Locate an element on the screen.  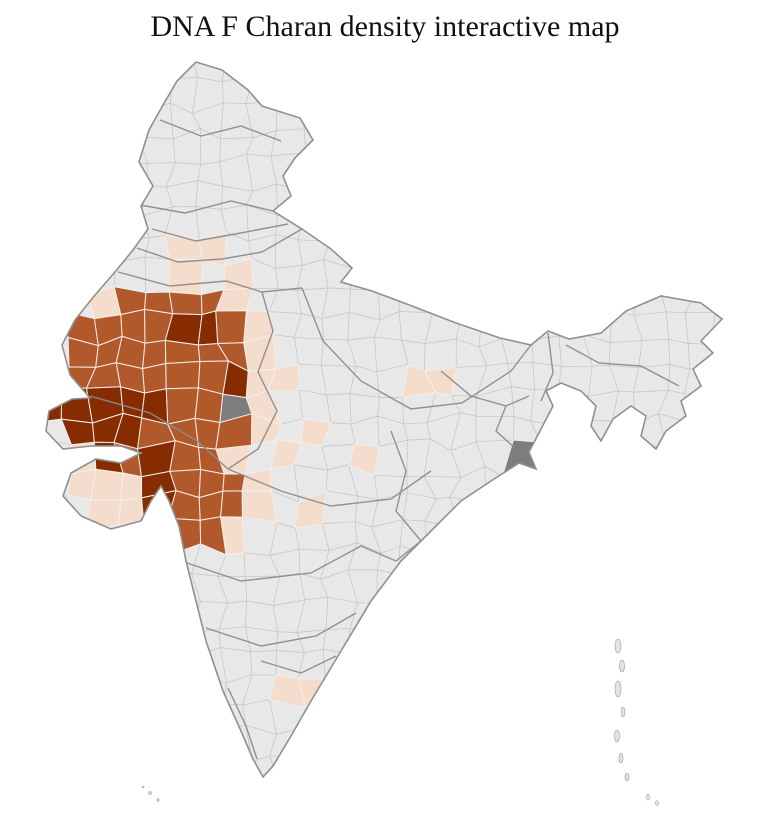
district-cell-na is located at coordinates (236, 408).